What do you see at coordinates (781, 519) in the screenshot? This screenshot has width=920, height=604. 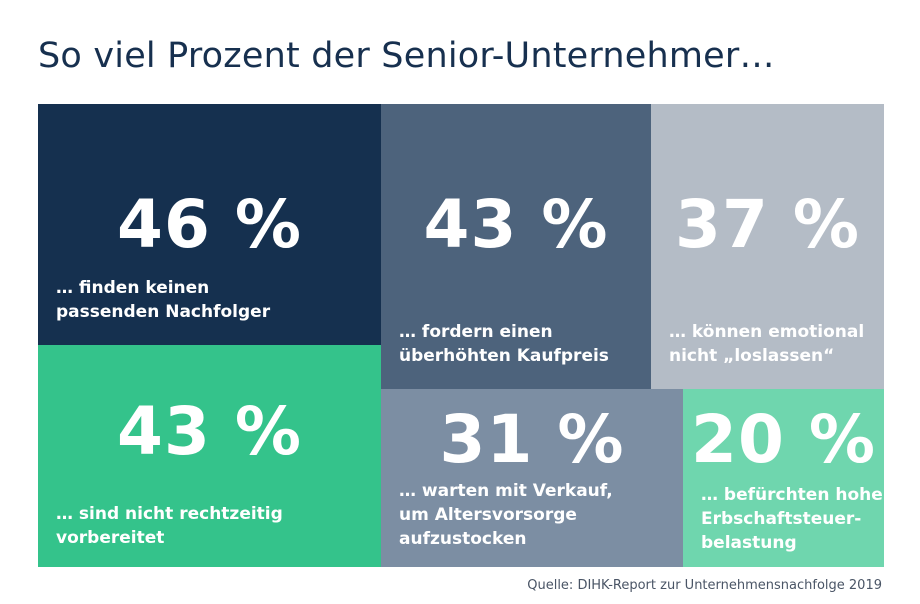 I see `category-label-line: Erbschaftsteuer-` at bounding box center [781, 519].